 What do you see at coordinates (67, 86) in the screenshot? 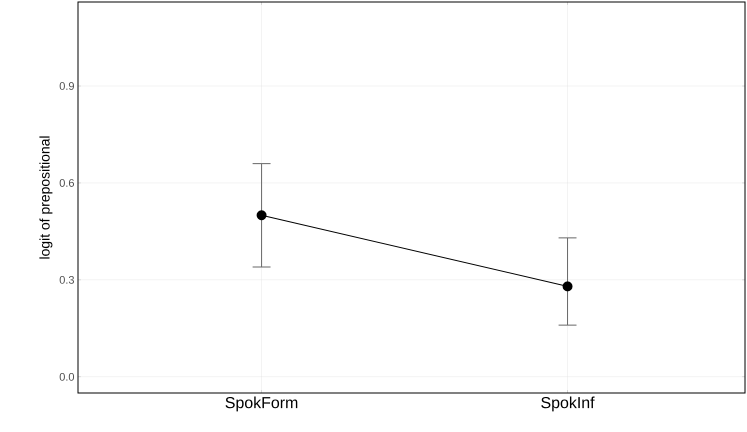
I see `y-tick-label: 0.9` at bounding box center [67, 86].